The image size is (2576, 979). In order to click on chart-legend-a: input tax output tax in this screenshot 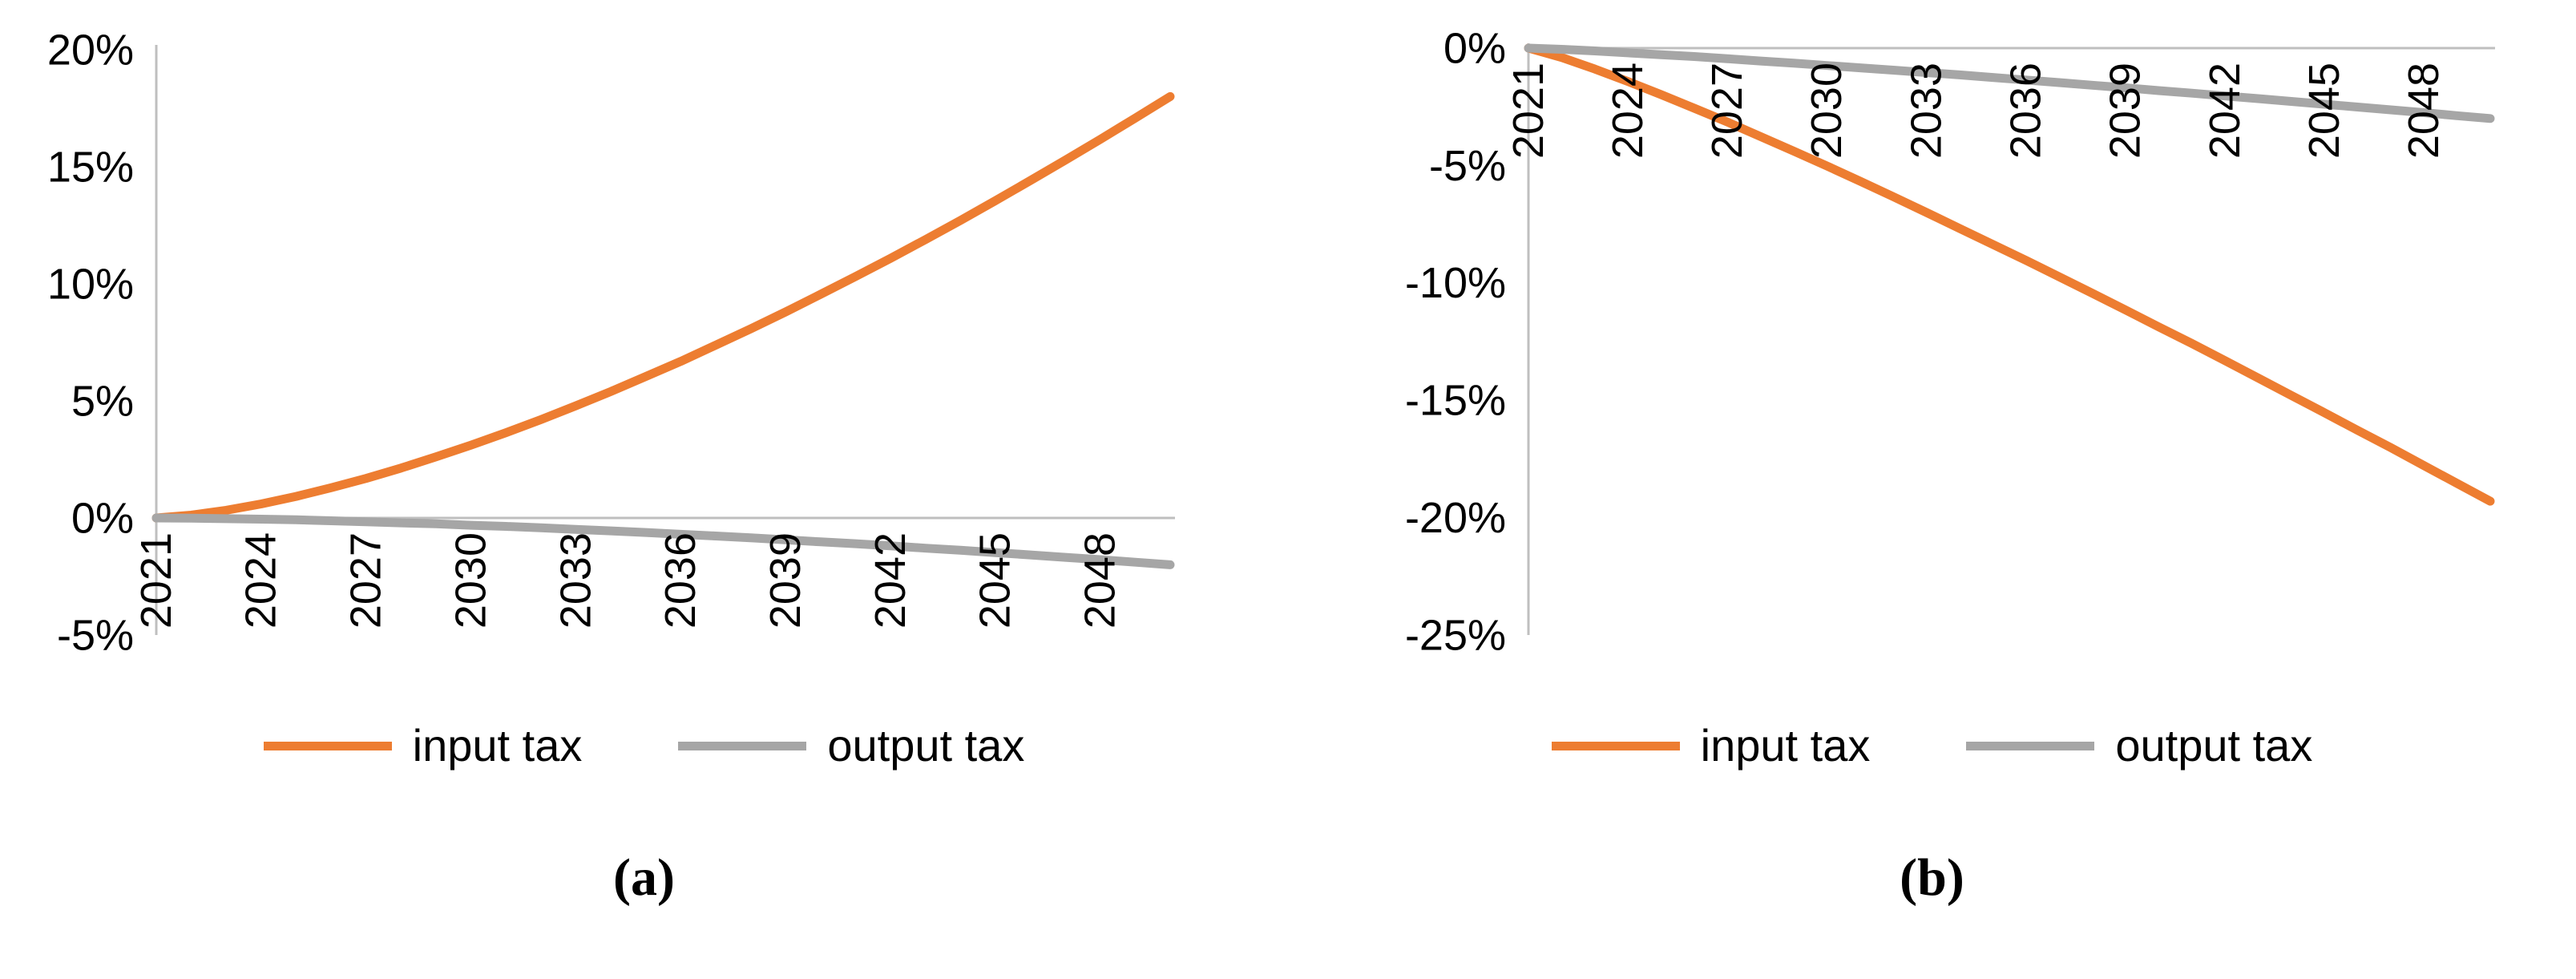, I will do `click(643, 746)`.